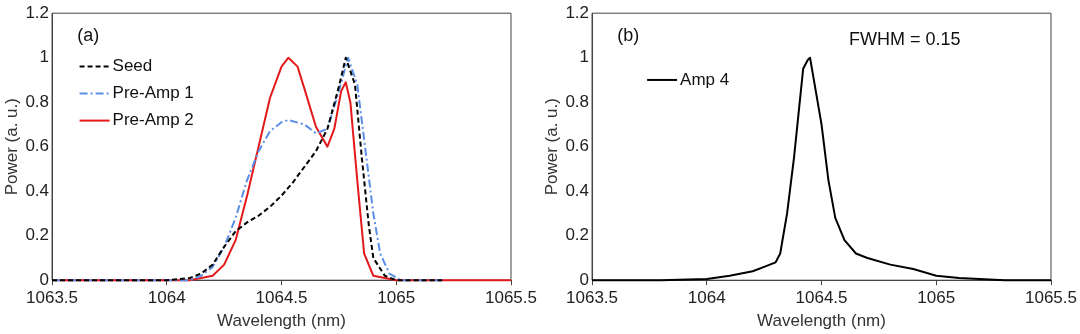  Describe the element at coordinates (132, 66) in the screenshot. I see `legend-label: Seed` at that location.